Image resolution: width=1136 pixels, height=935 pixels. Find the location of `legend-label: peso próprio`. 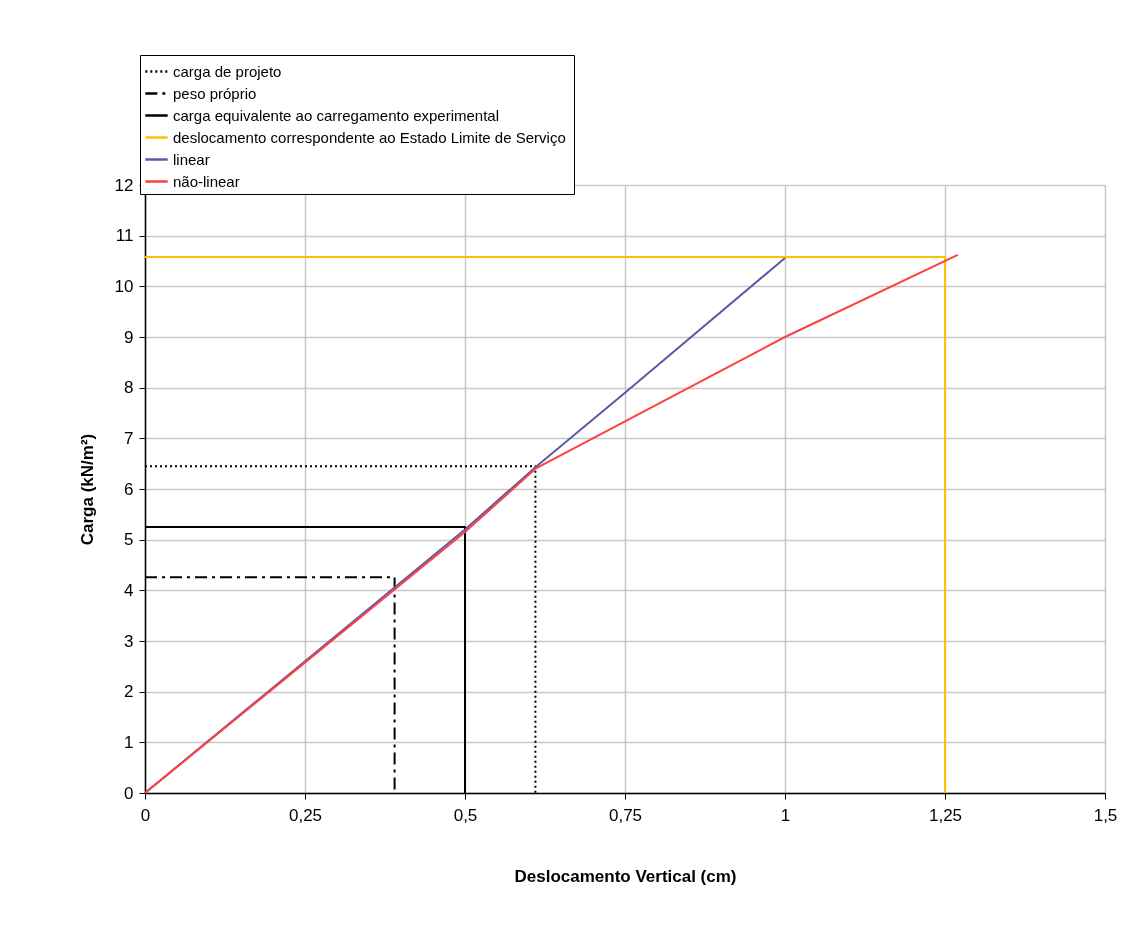

legend-label: peso próprio is located at coordinates (215, 93).